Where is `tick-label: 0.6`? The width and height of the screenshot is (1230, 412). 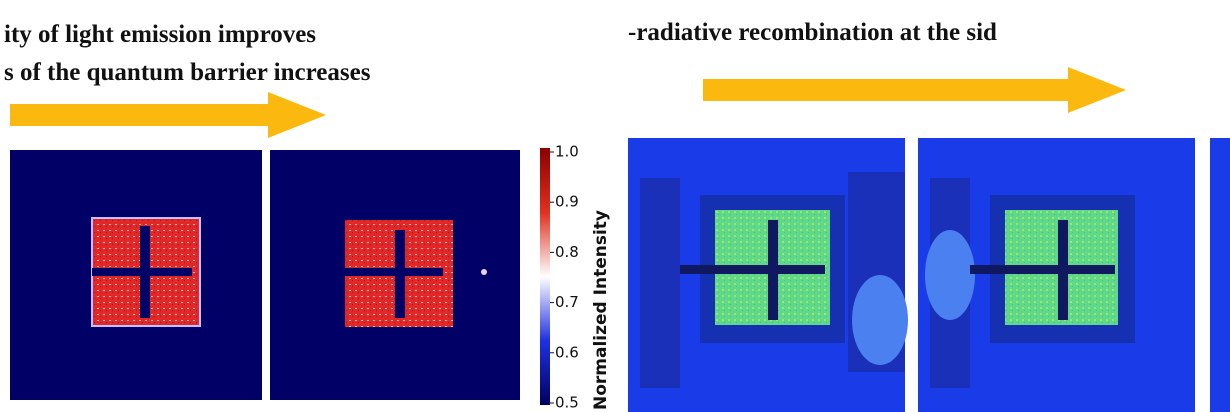
tick-label: 0.6 is located at coordinates (567, 352).